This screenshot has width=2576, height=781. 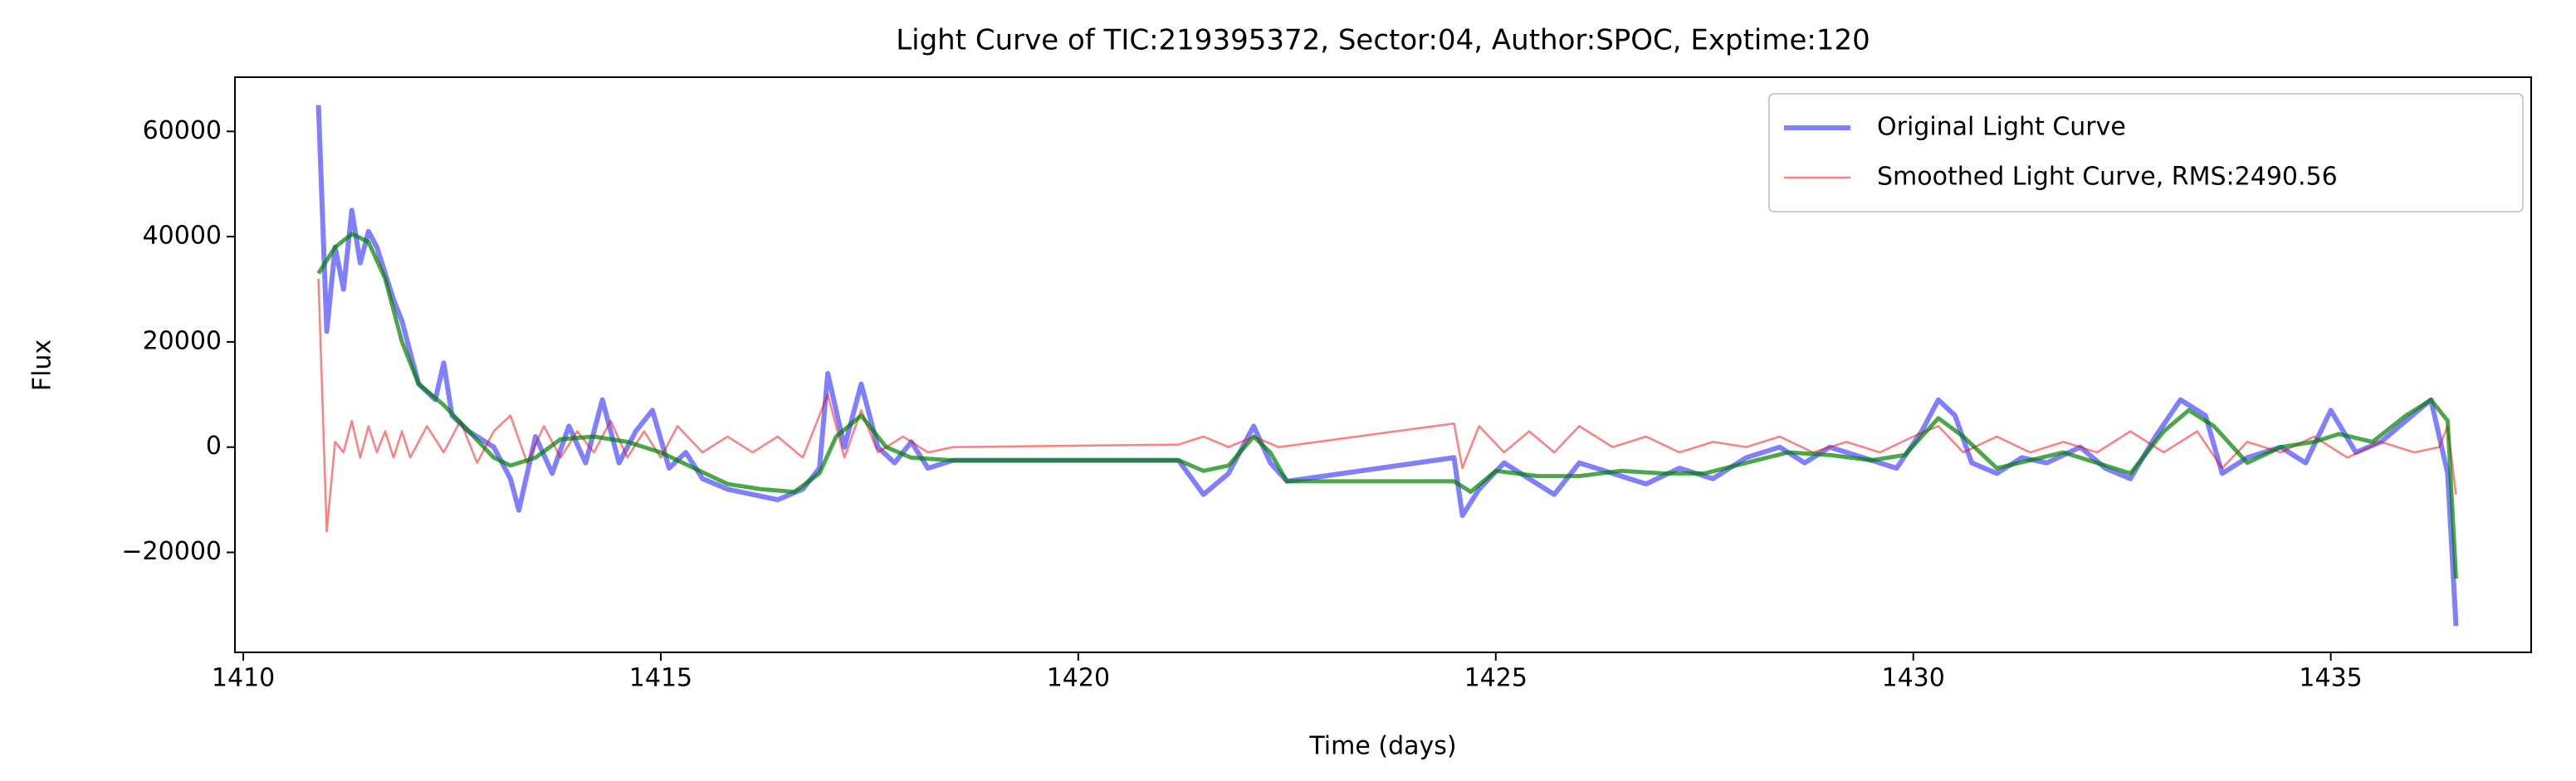 What do you see at coordinates (182, 340) in the screenshot?
I see `y-tick-label: 20000` at bounding box center [182, 340].